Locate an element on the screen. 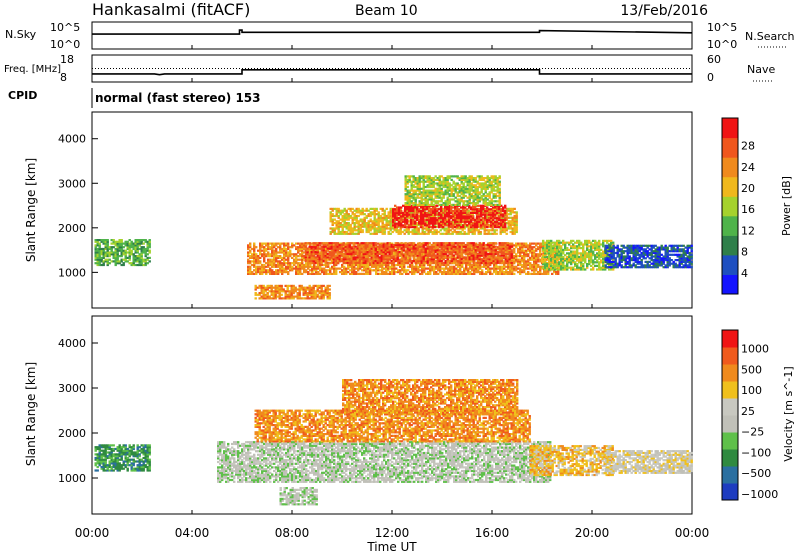 This screenshot has width=800, height=554. noise-left-tick-top: 10^5 is located at coordinates (65, 27).